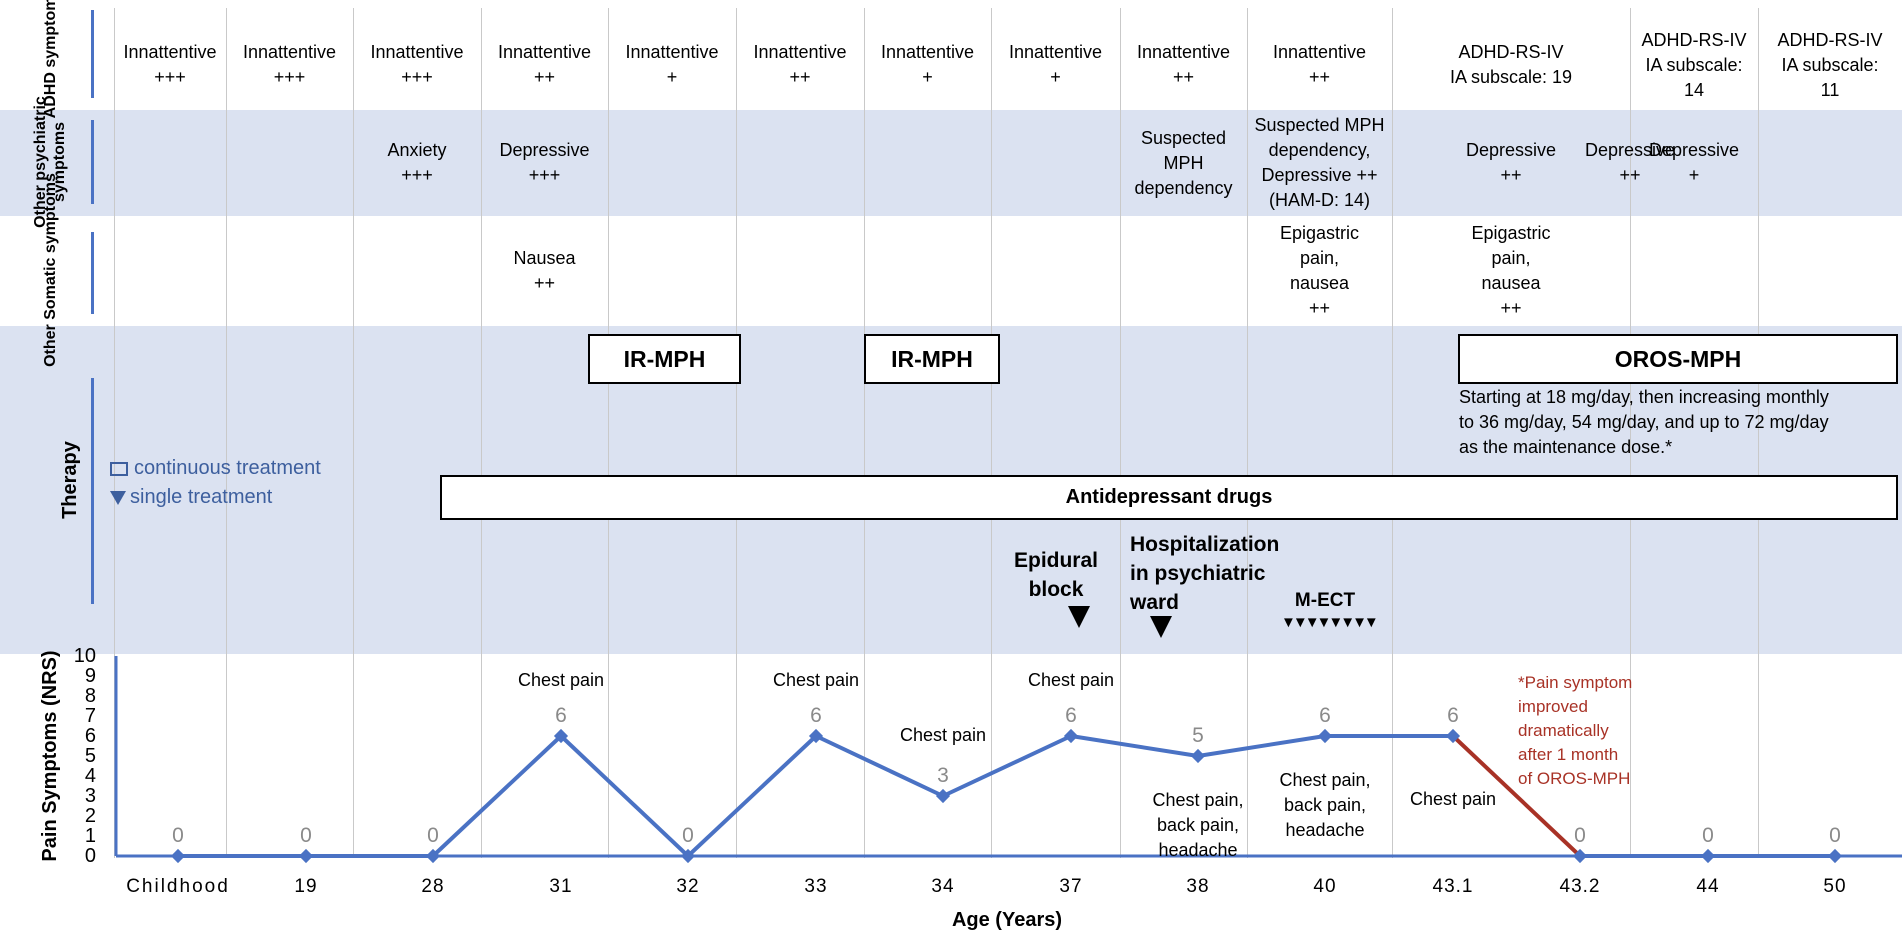  I want to click on y-tick-label: 0, so click(90, 856).